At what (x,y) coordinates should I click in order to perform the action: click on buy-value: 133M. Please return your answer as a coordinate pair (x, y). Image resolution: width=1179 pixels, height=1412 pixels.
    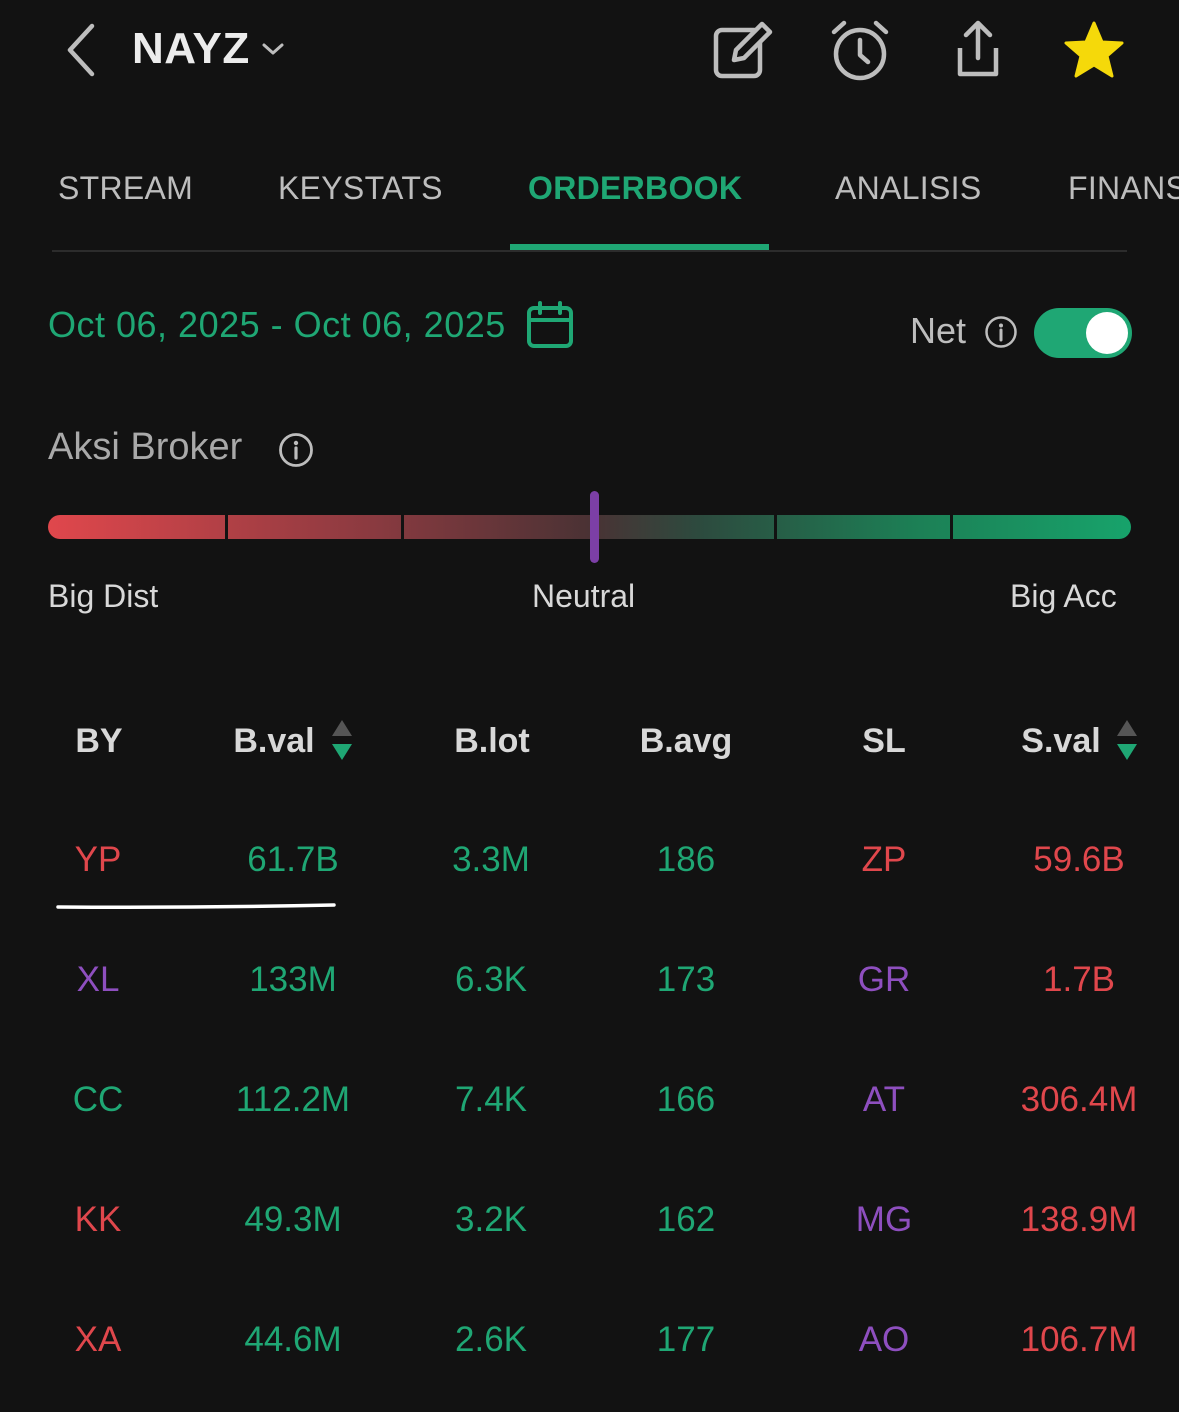
    Looking at the image, I should click on (293, 979).